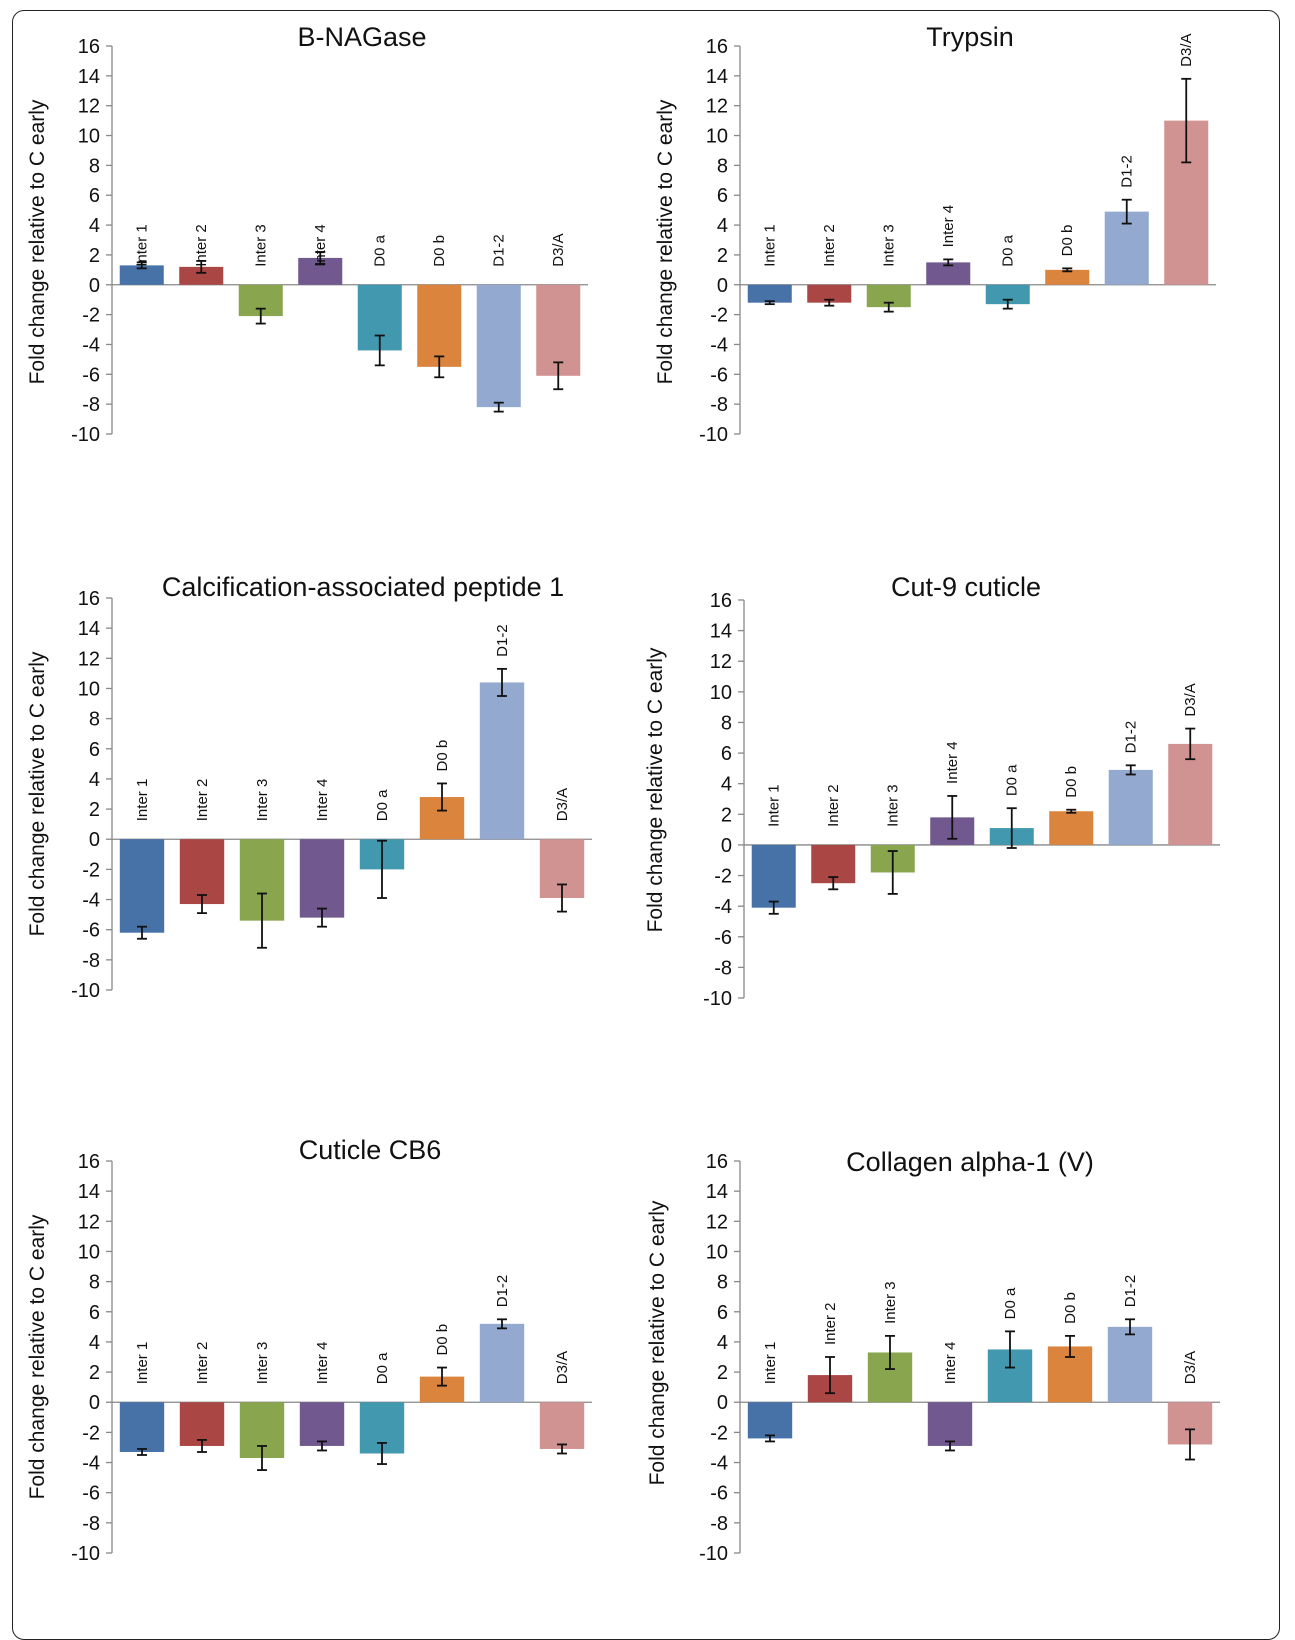 The width and height of the screenshot is (1295, 1640). I want to click on chart-title: Calcification-associated peptide 1, so click(363, 587).